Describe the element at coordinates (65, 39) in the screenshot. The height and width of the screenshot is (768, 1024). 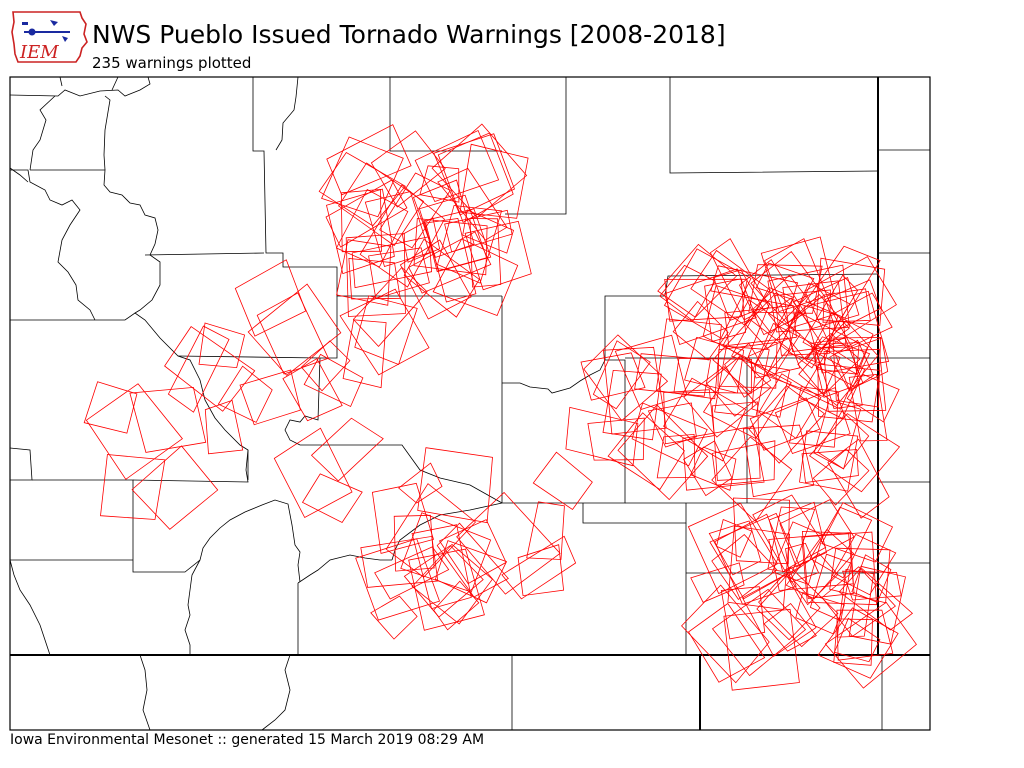
I see `logo-mark` at that location.